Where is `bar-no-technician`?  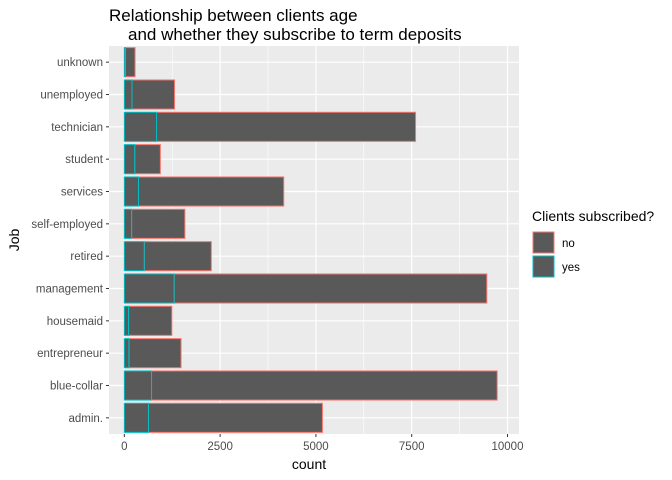
bar-no-technician is located at coordinates (286, 126).